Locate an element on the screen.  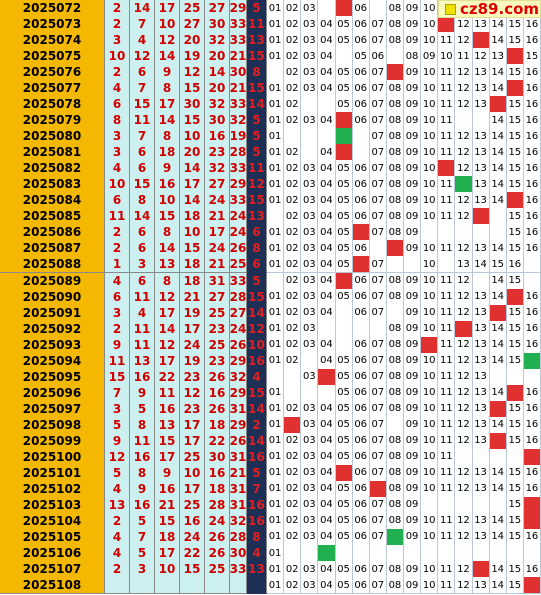
red-ball-cell: 23 is located at coordinates (217, 361).